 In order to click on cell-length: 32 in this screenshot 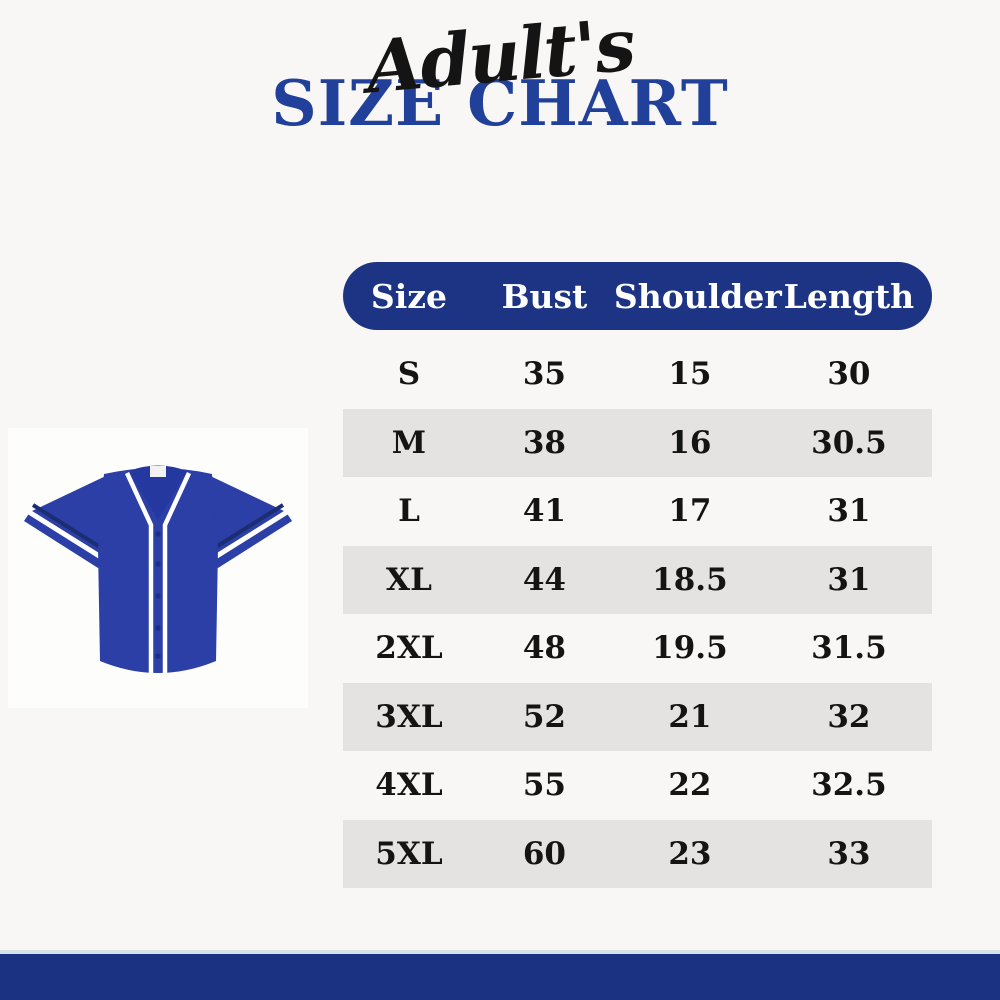, I will do `click(849, 716)`.